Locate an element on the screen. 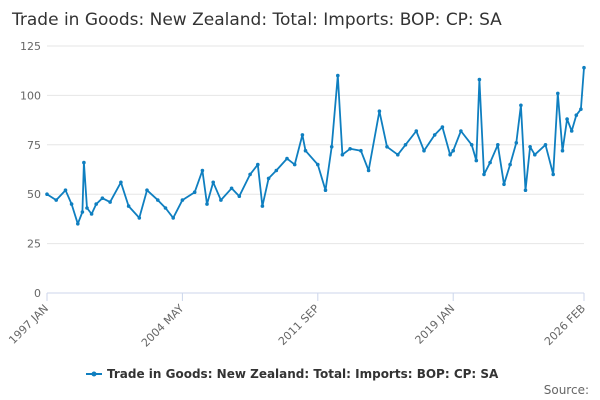 This screenshot has width=600, height=400. y-tick-label: 75 is located at coordinates (34, 145).